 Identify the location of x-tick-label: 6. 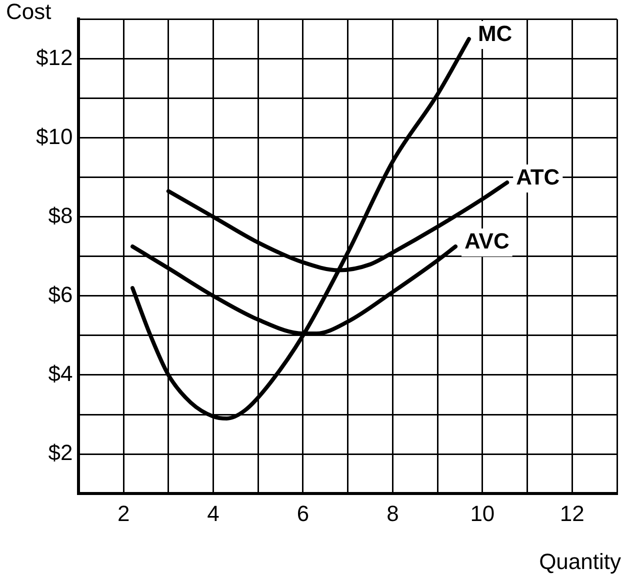
(303, 513).